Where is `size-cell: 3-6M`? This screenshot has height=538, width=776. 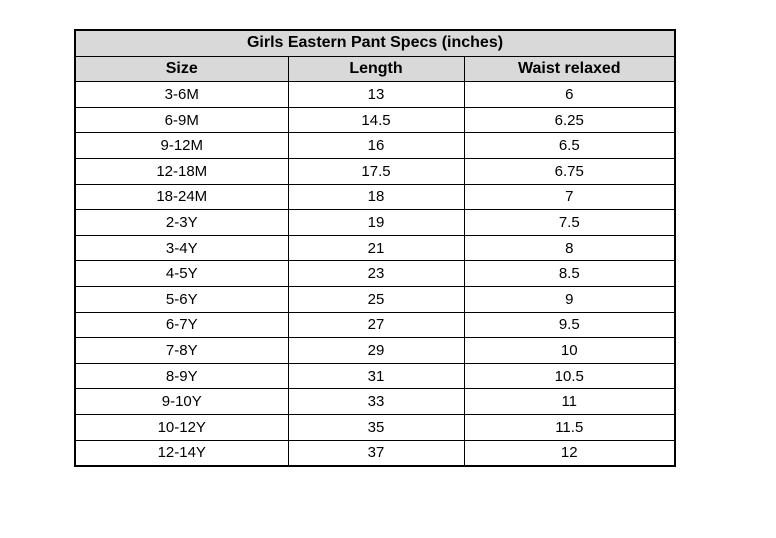 size-cell: 3-6M is located at coordinates (181, 94).